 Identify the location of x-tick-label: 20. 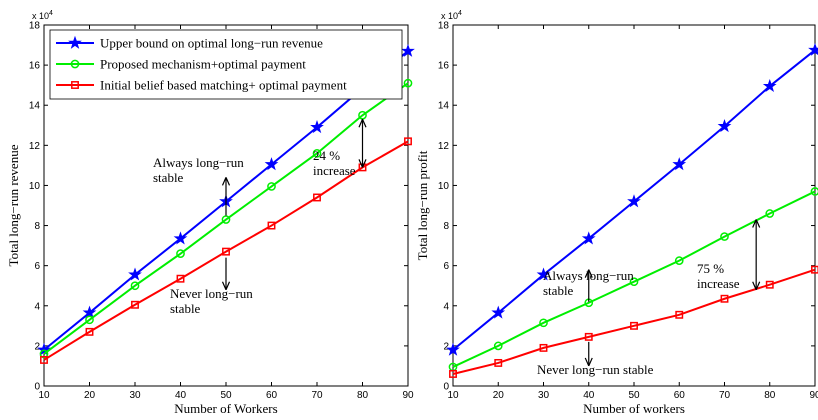
(499, 395).